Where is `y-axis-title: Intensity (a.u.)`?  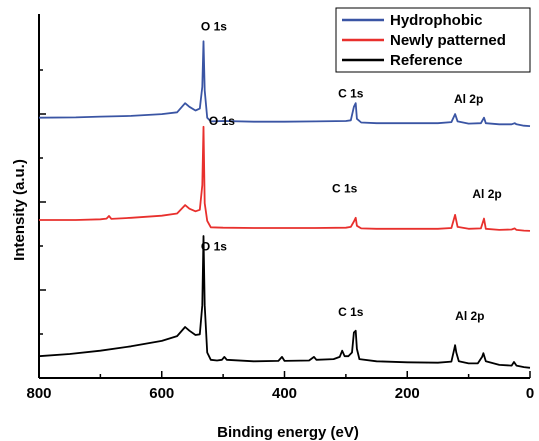 y-axis-title: Intensity (a.u.) is located at coordinates (19, 210).